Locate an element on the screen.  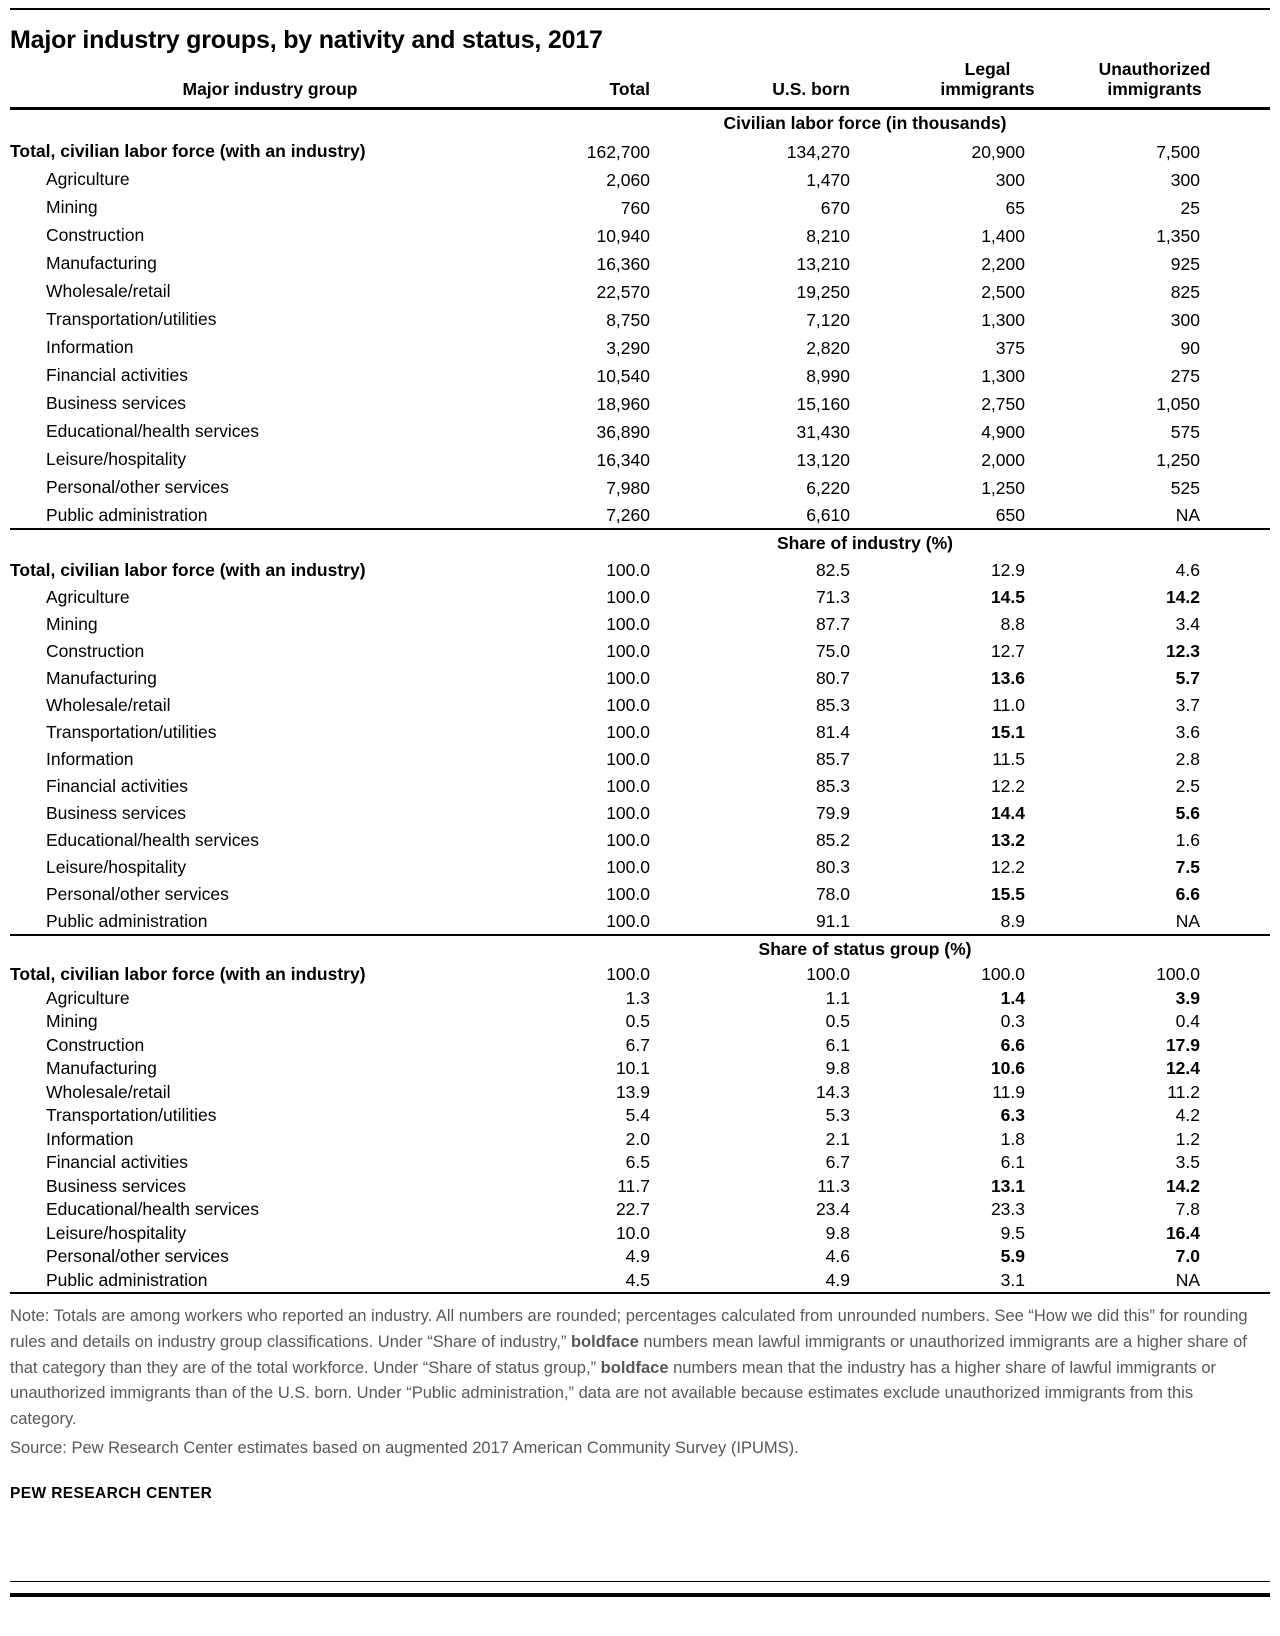
table-row: Information 2.0 2.1 1.8 1.2 is located at coordinates (640, 1140).